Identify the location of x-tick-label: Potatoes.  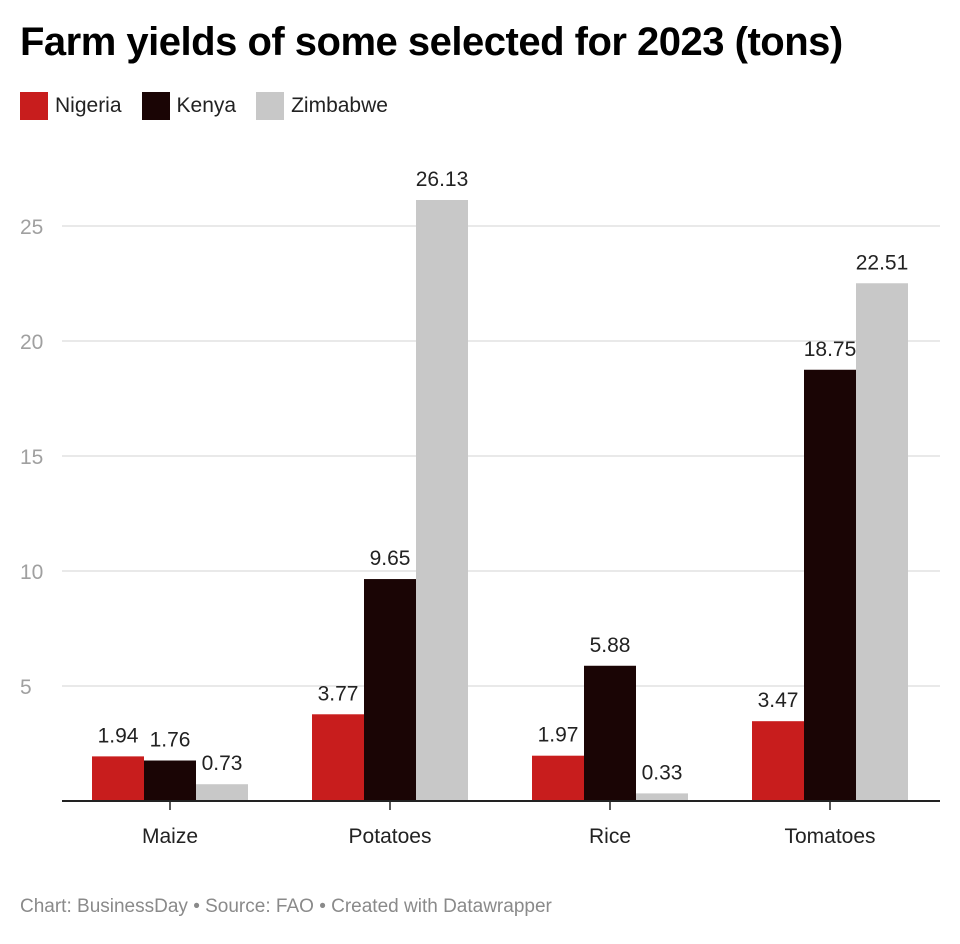
(390, 836).